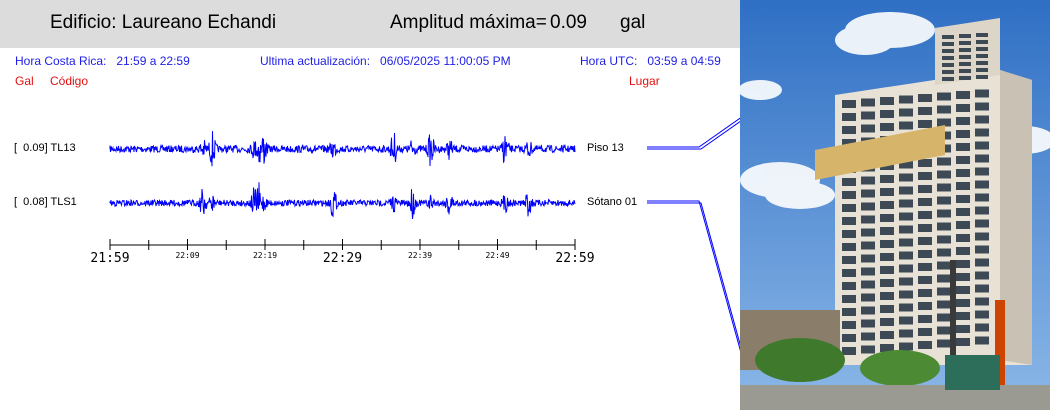 The height and width of the screenshot is (410, 1050). Describe the element at coordinates (972, 372) in the screenshot. I see `kiosk` at that location.